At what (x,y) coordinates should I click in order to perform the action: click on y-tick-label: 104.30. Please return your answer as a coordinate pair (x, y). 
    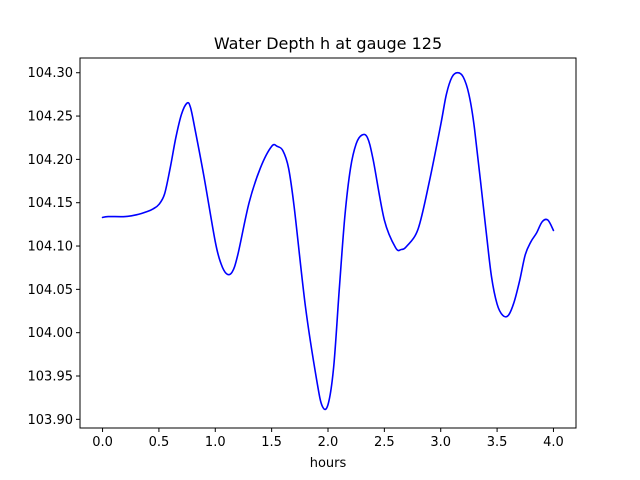
    Looking at the image, I should click on (51, 73).